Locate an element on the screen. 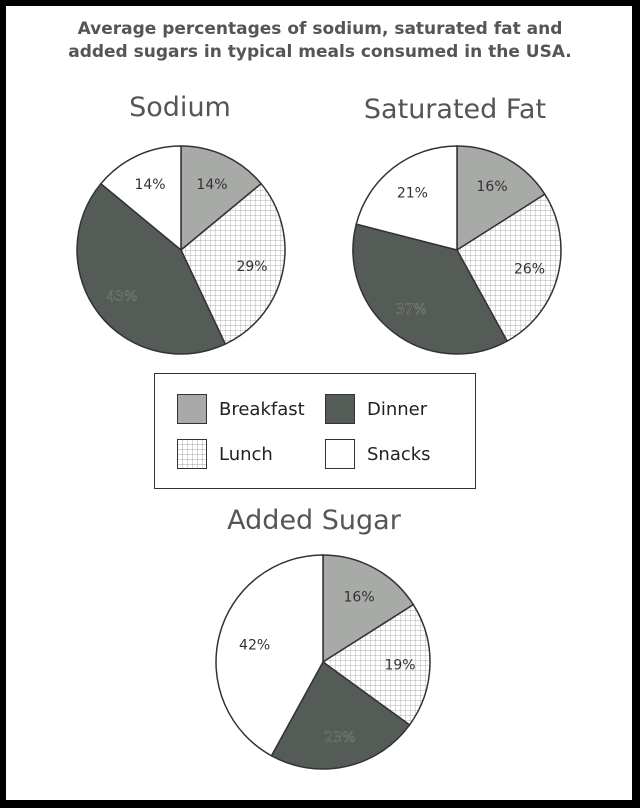  legend-item-breakfast: Breakfast is located at coordinates (241, 409).